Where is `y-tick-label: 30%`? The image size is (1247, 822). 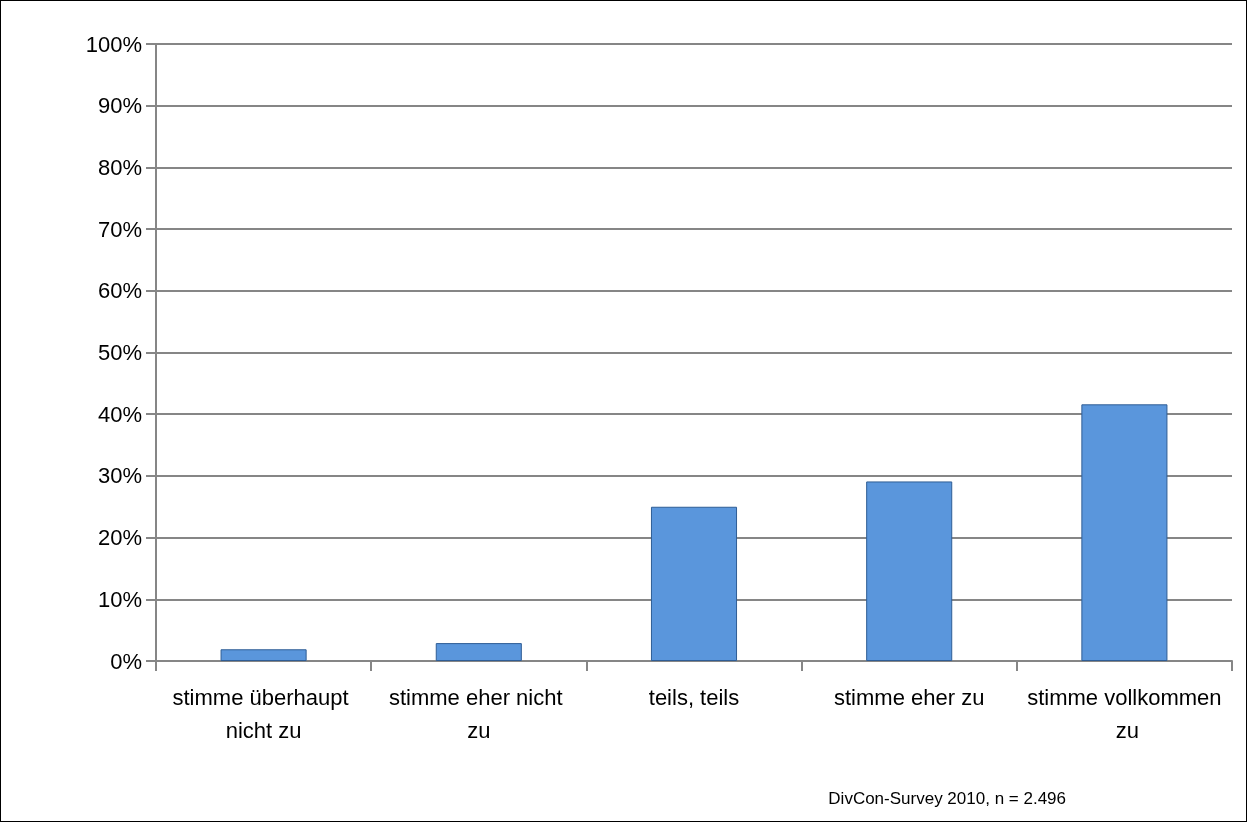 y-tick-label: 30% is located at coordinates (119, 476).